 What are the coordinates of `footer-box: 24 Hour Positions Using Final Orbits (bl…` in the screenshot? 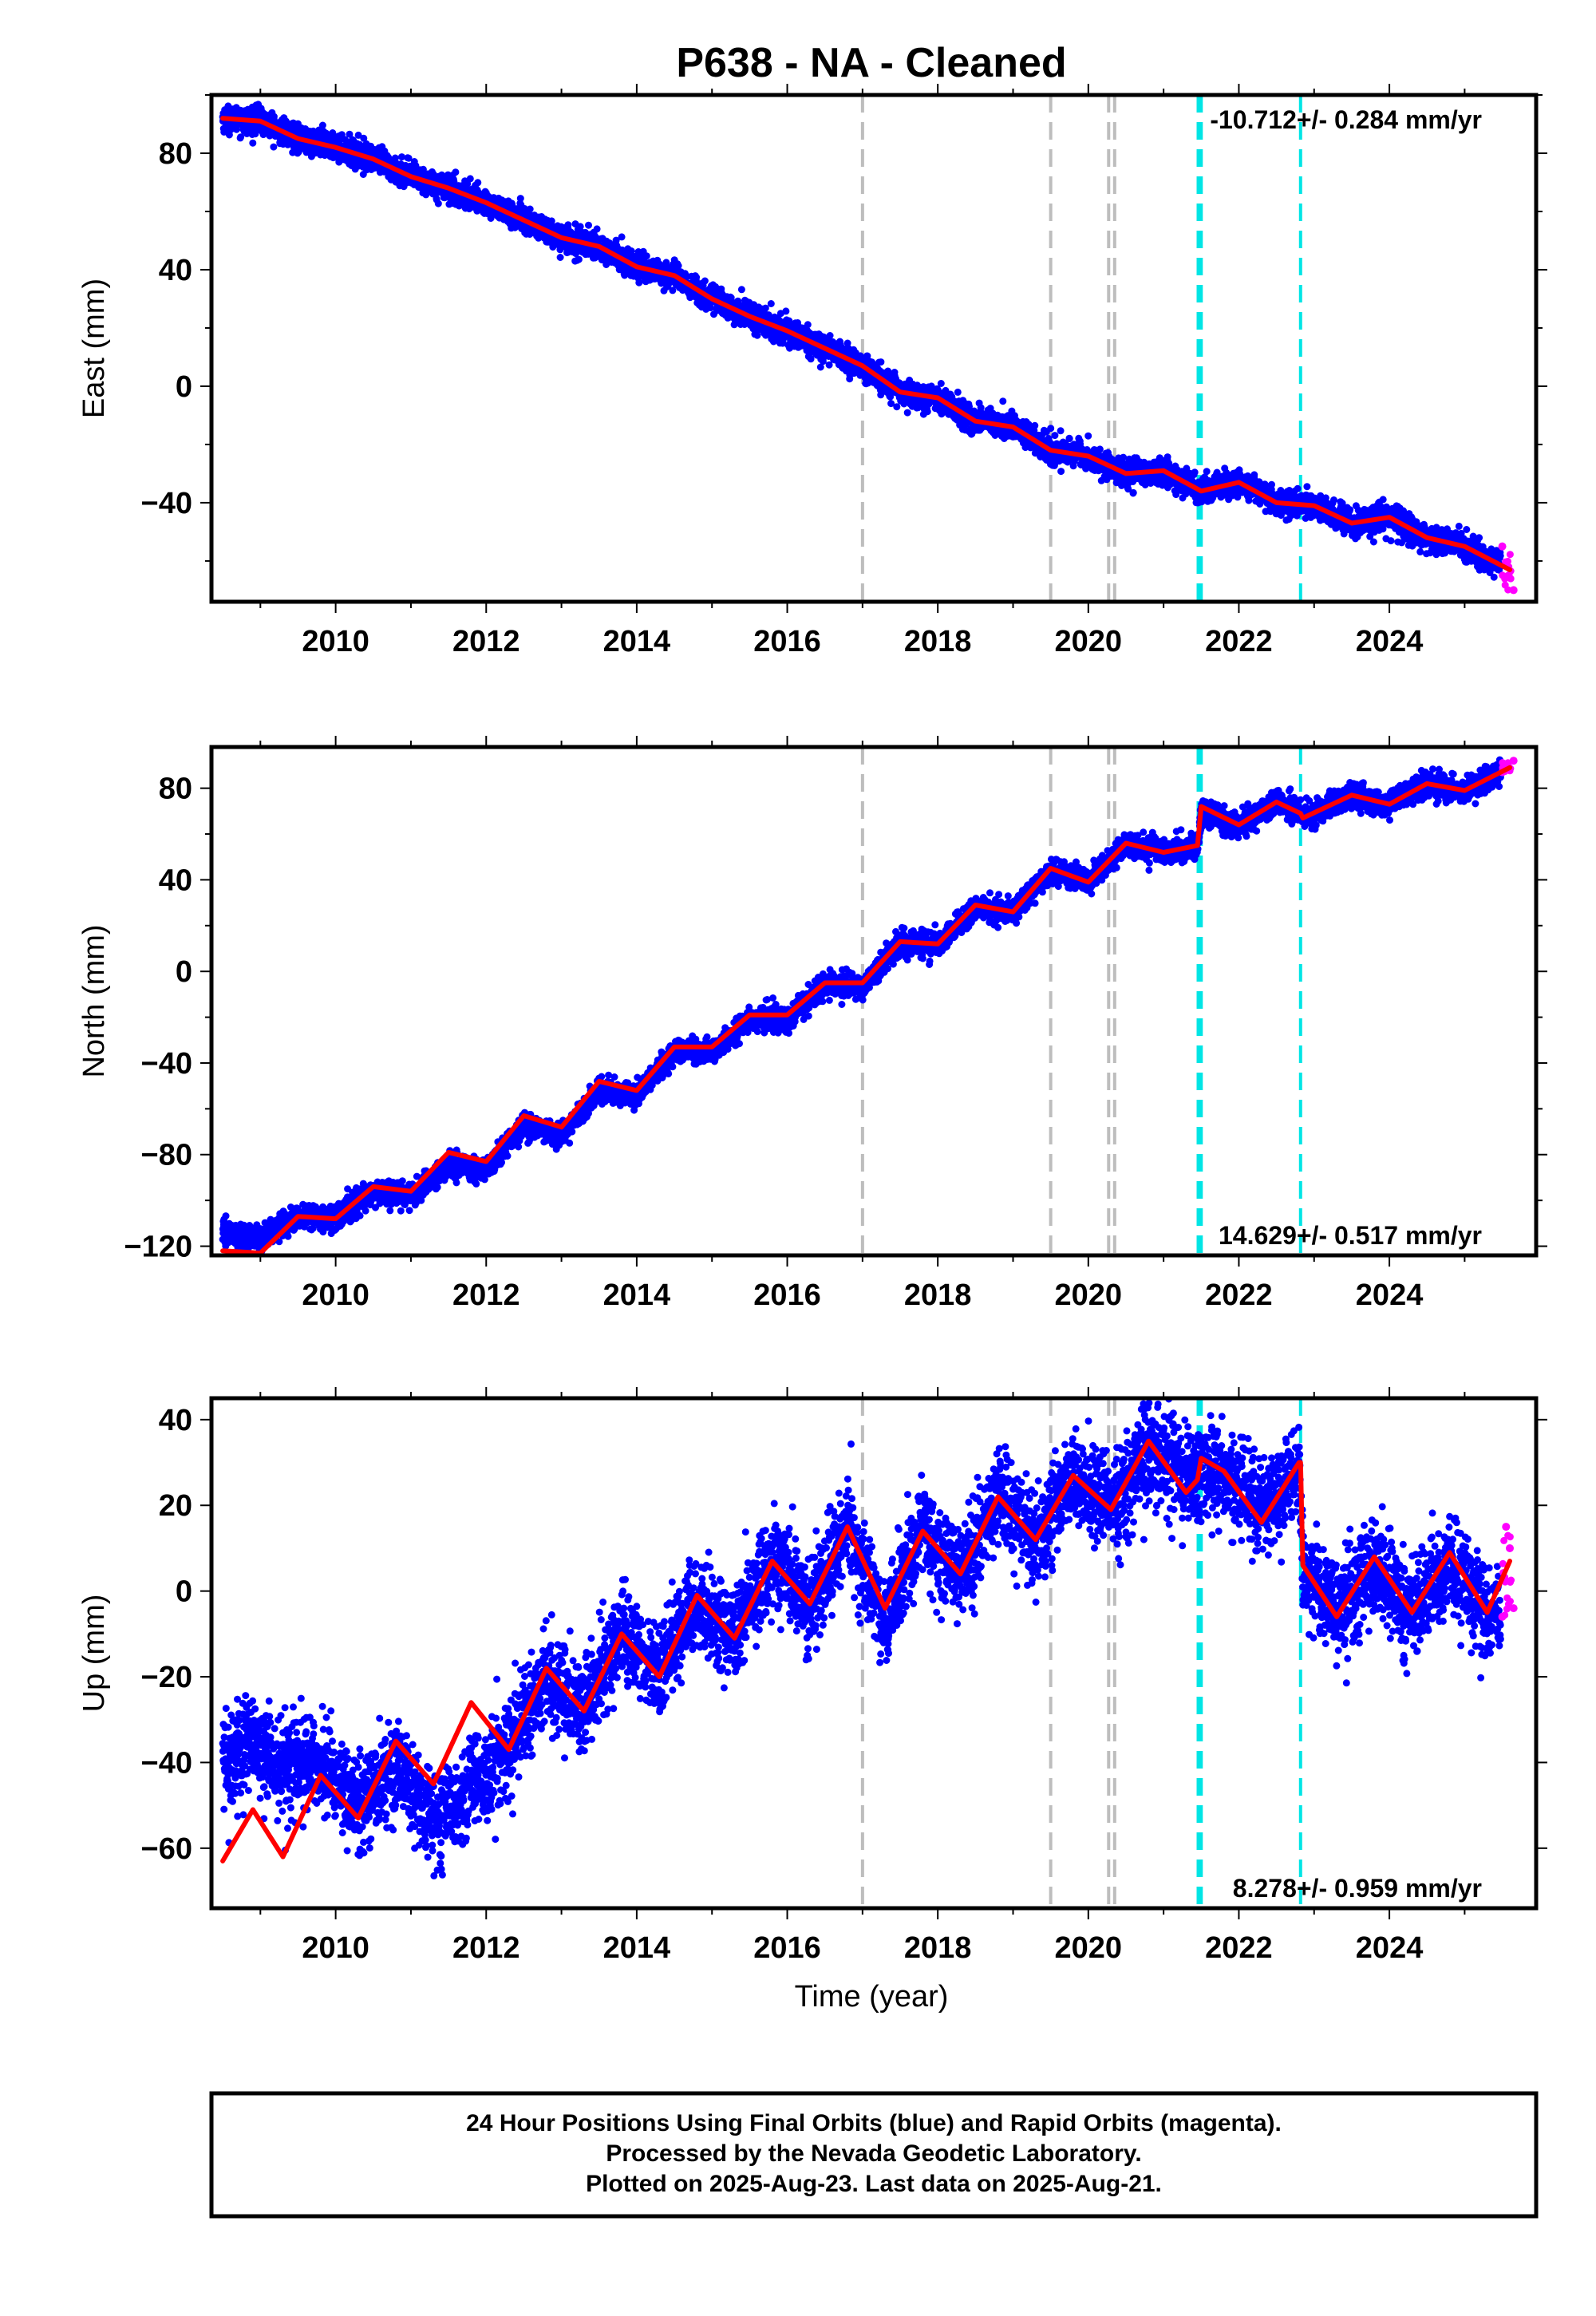 It's located at (874, 2155).